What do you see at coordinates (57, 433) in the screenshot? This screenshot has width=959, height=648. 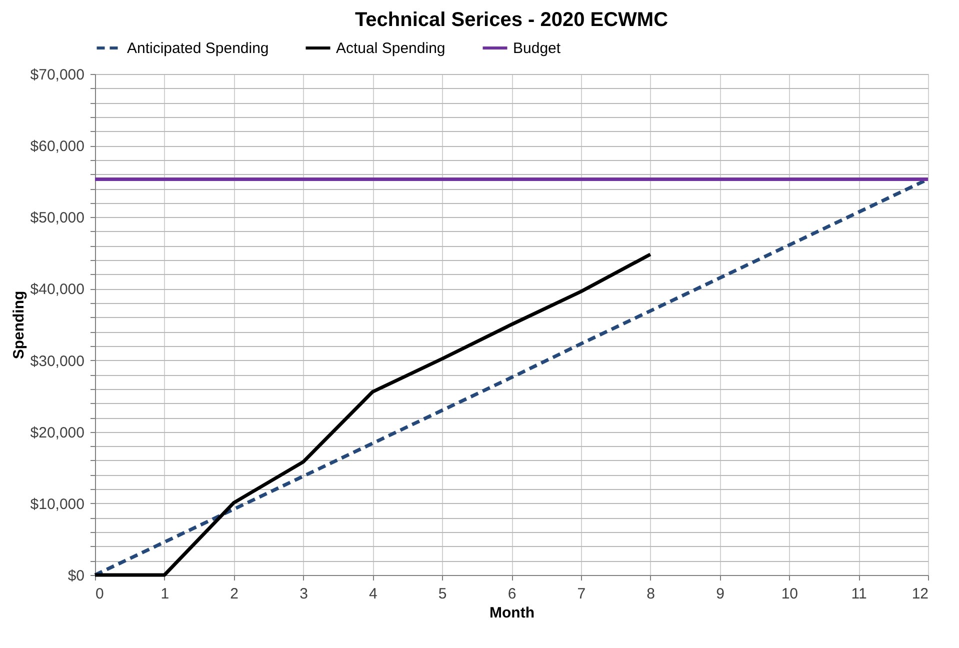 I see `y-tick-label: $20,000` at bounding box center [57, 433].